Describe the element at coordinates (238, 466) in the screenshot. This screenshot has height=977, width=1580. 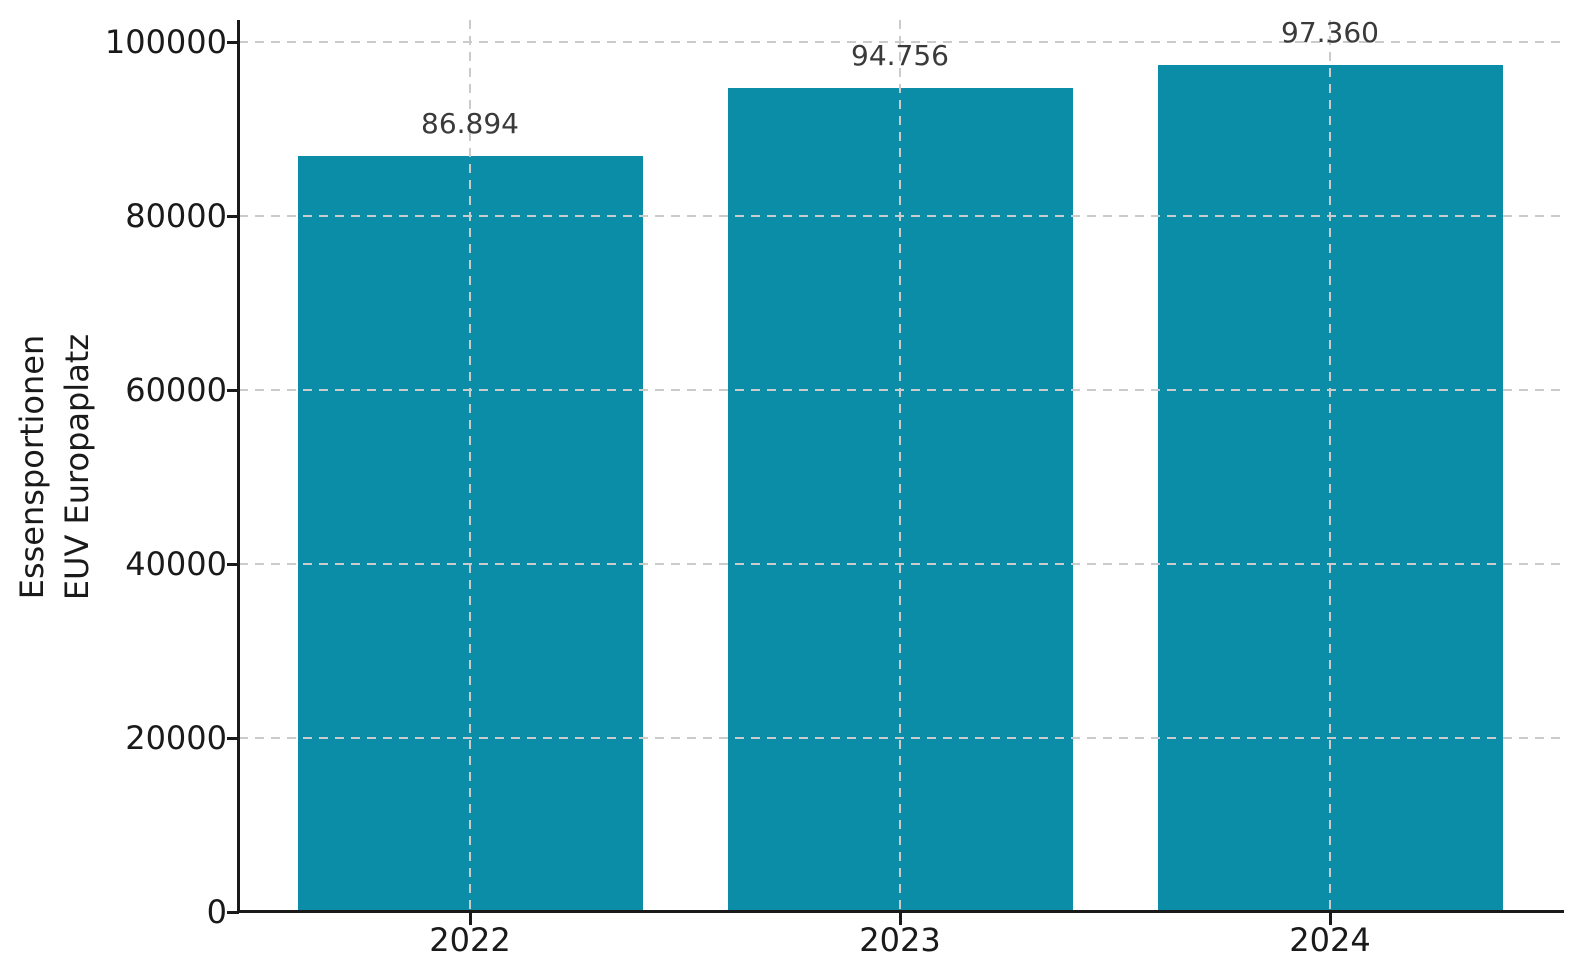
I see `y-axis-spine` at that location.